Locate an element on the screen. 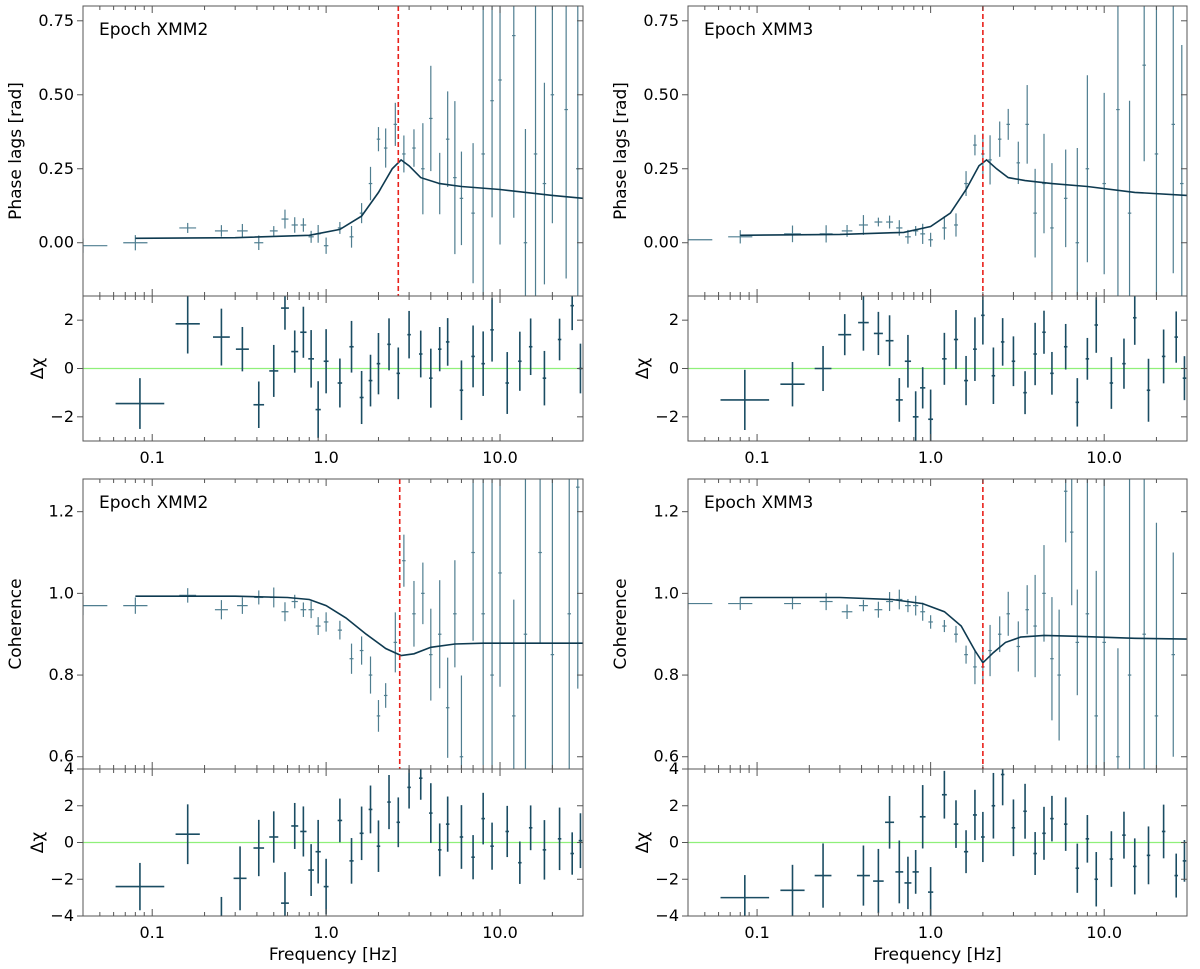 This screenshot has width=1200, height=969. y-tick-label: 0 is located at coordinates (674, 842).